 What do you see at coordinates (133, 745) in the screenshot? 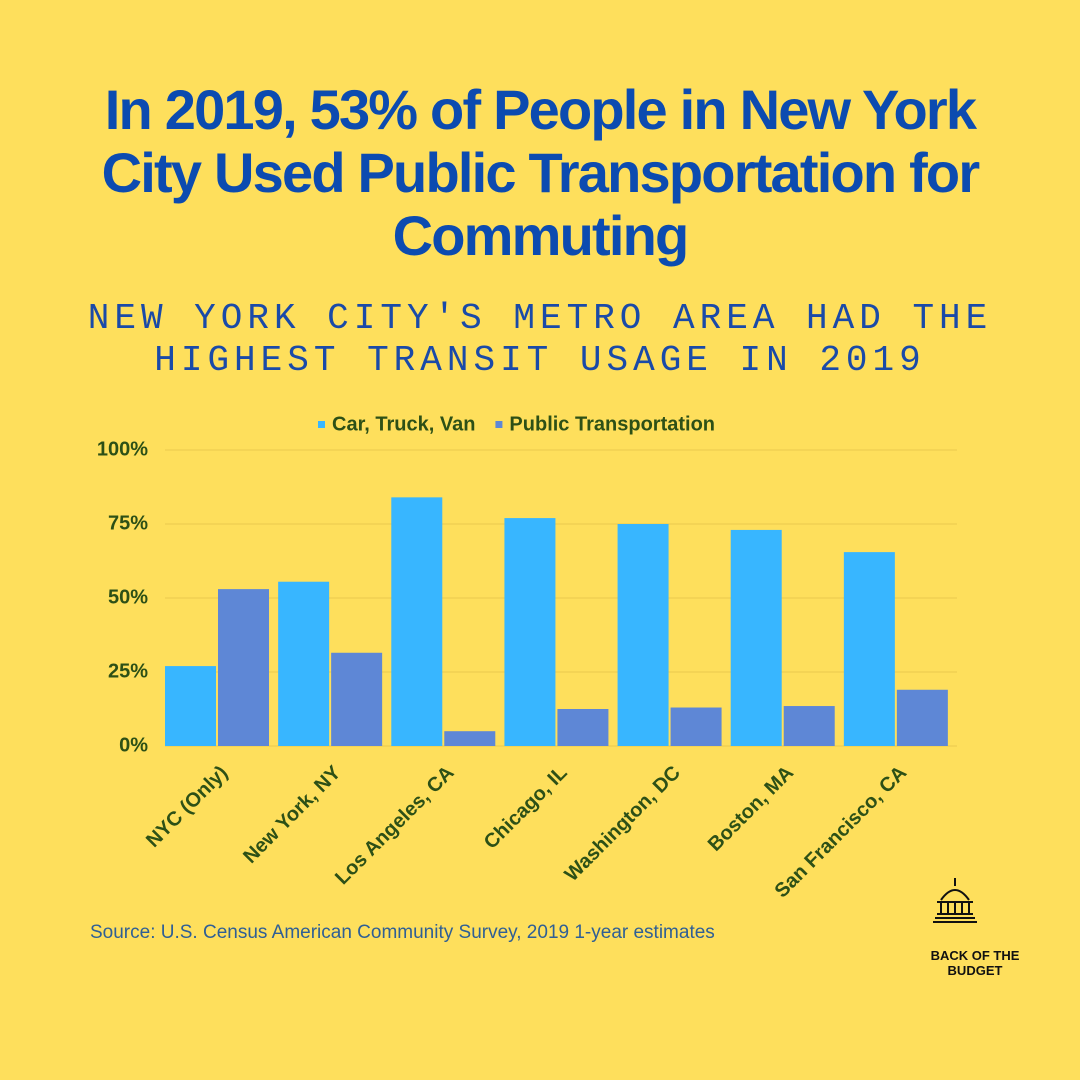
I see `y-tick-label: 0%` at bounding box center [133, 745].